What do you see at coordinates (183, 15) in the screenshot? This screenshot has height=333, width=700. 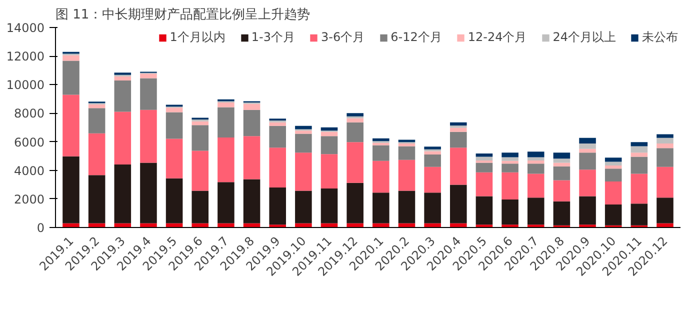 I see `chart-title: 图 11：中长期理财产品配置比例呈上升趋势` at bounding box center [183, 15].